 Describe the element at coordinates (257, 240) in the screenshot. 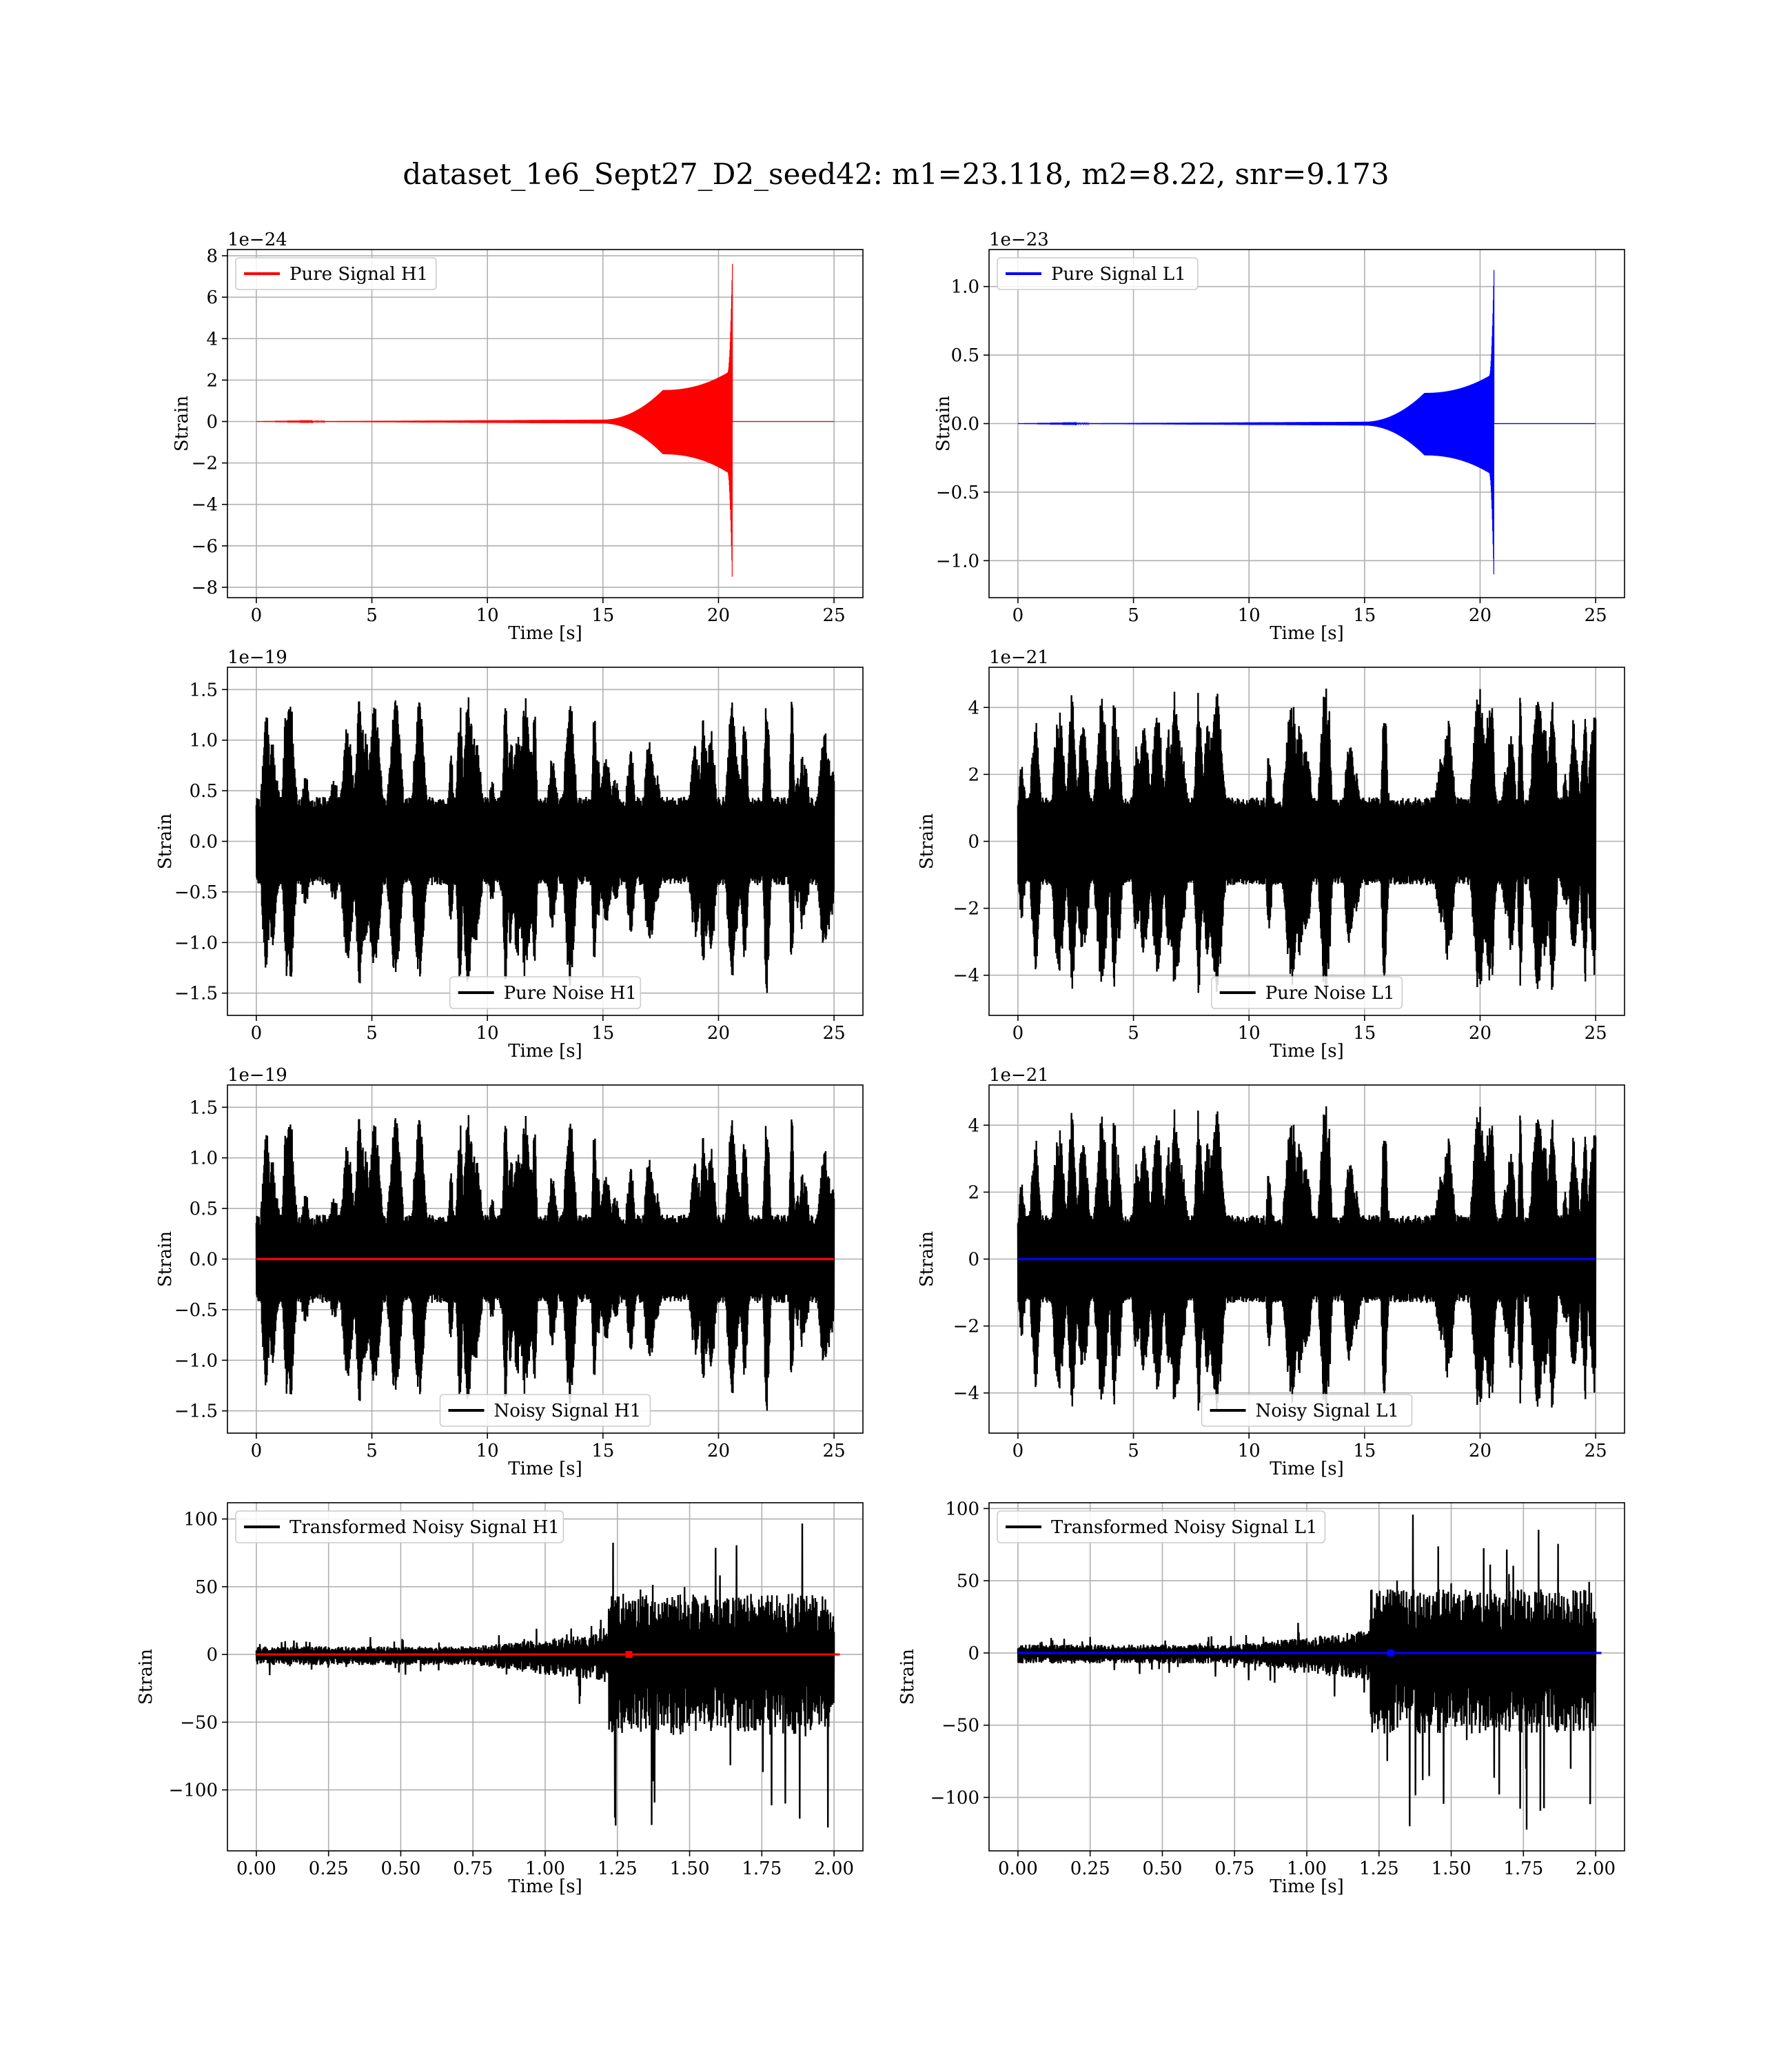

I see `offset-text: 1e−24` at that location.